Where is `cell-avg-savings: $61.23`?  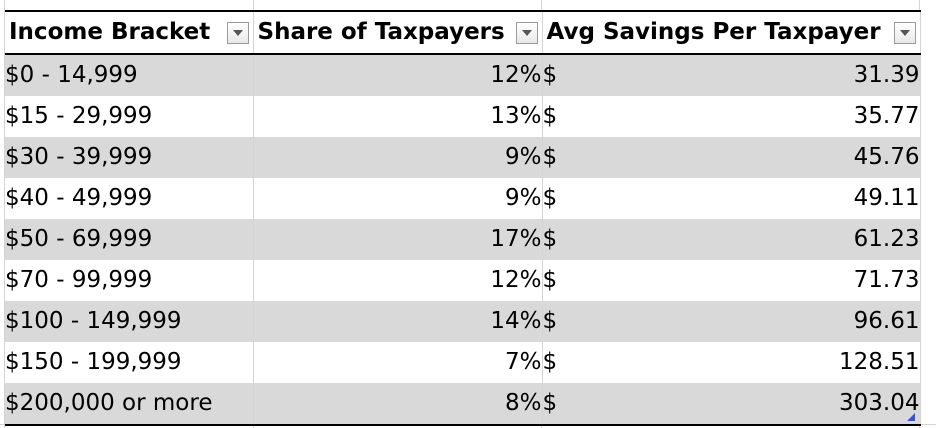 cell-avg-savings: $61.23 is located at coordinates (731, 239).